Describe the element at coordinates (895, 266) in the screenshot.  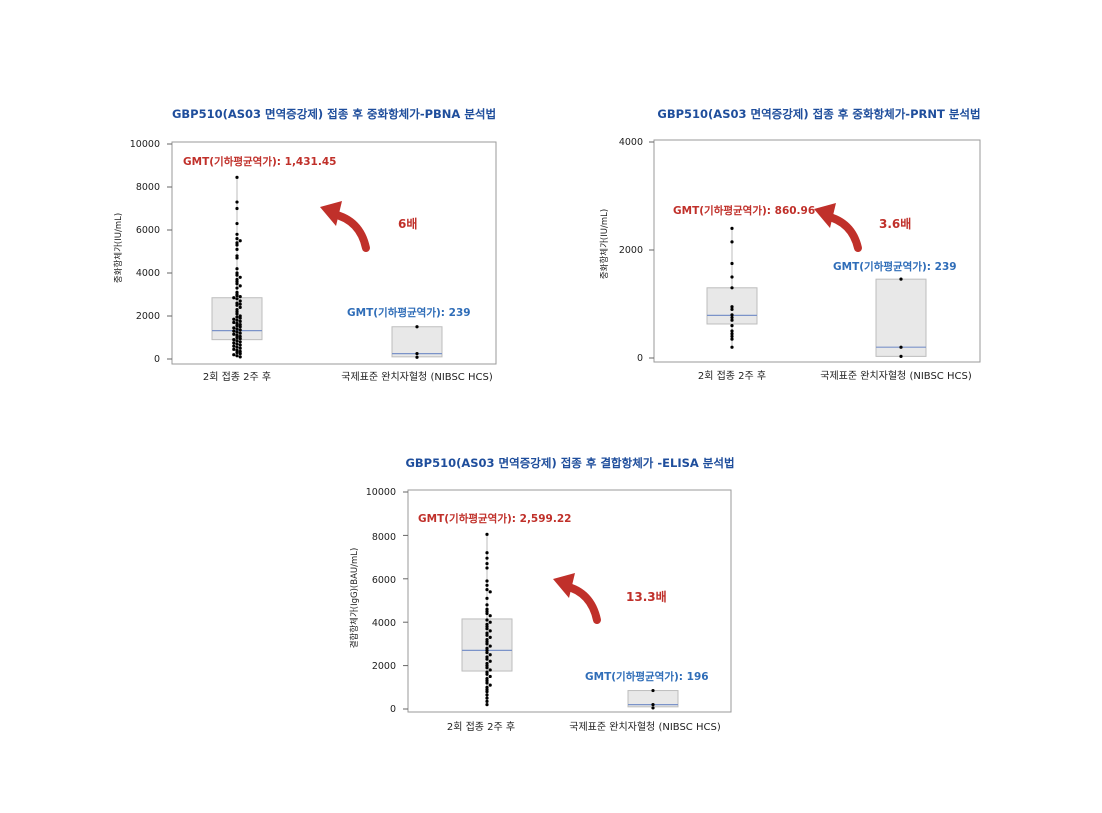
I see `gmt-label-reference: GMT(기하평균역가): 239` at that location.